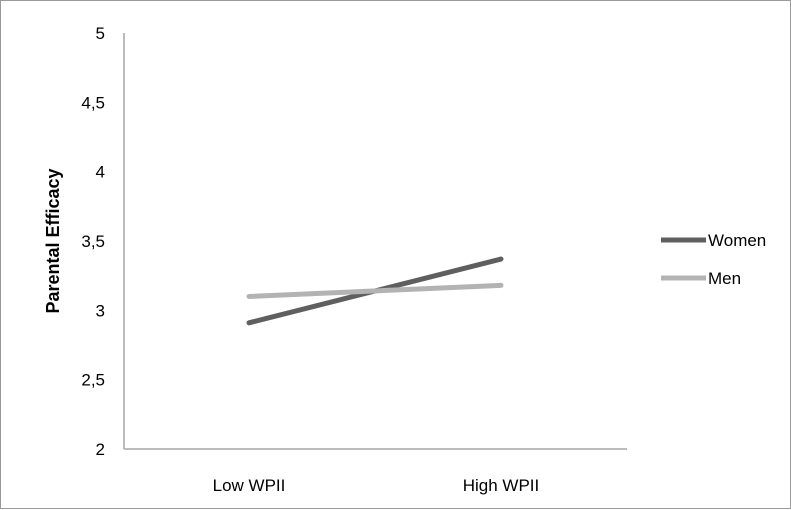 The image size is (791, 510). What do you see at coordinates (249, 485) in the screenshot?
I see `x-tick-label: Low WPII` at bounding box center [249, 485].